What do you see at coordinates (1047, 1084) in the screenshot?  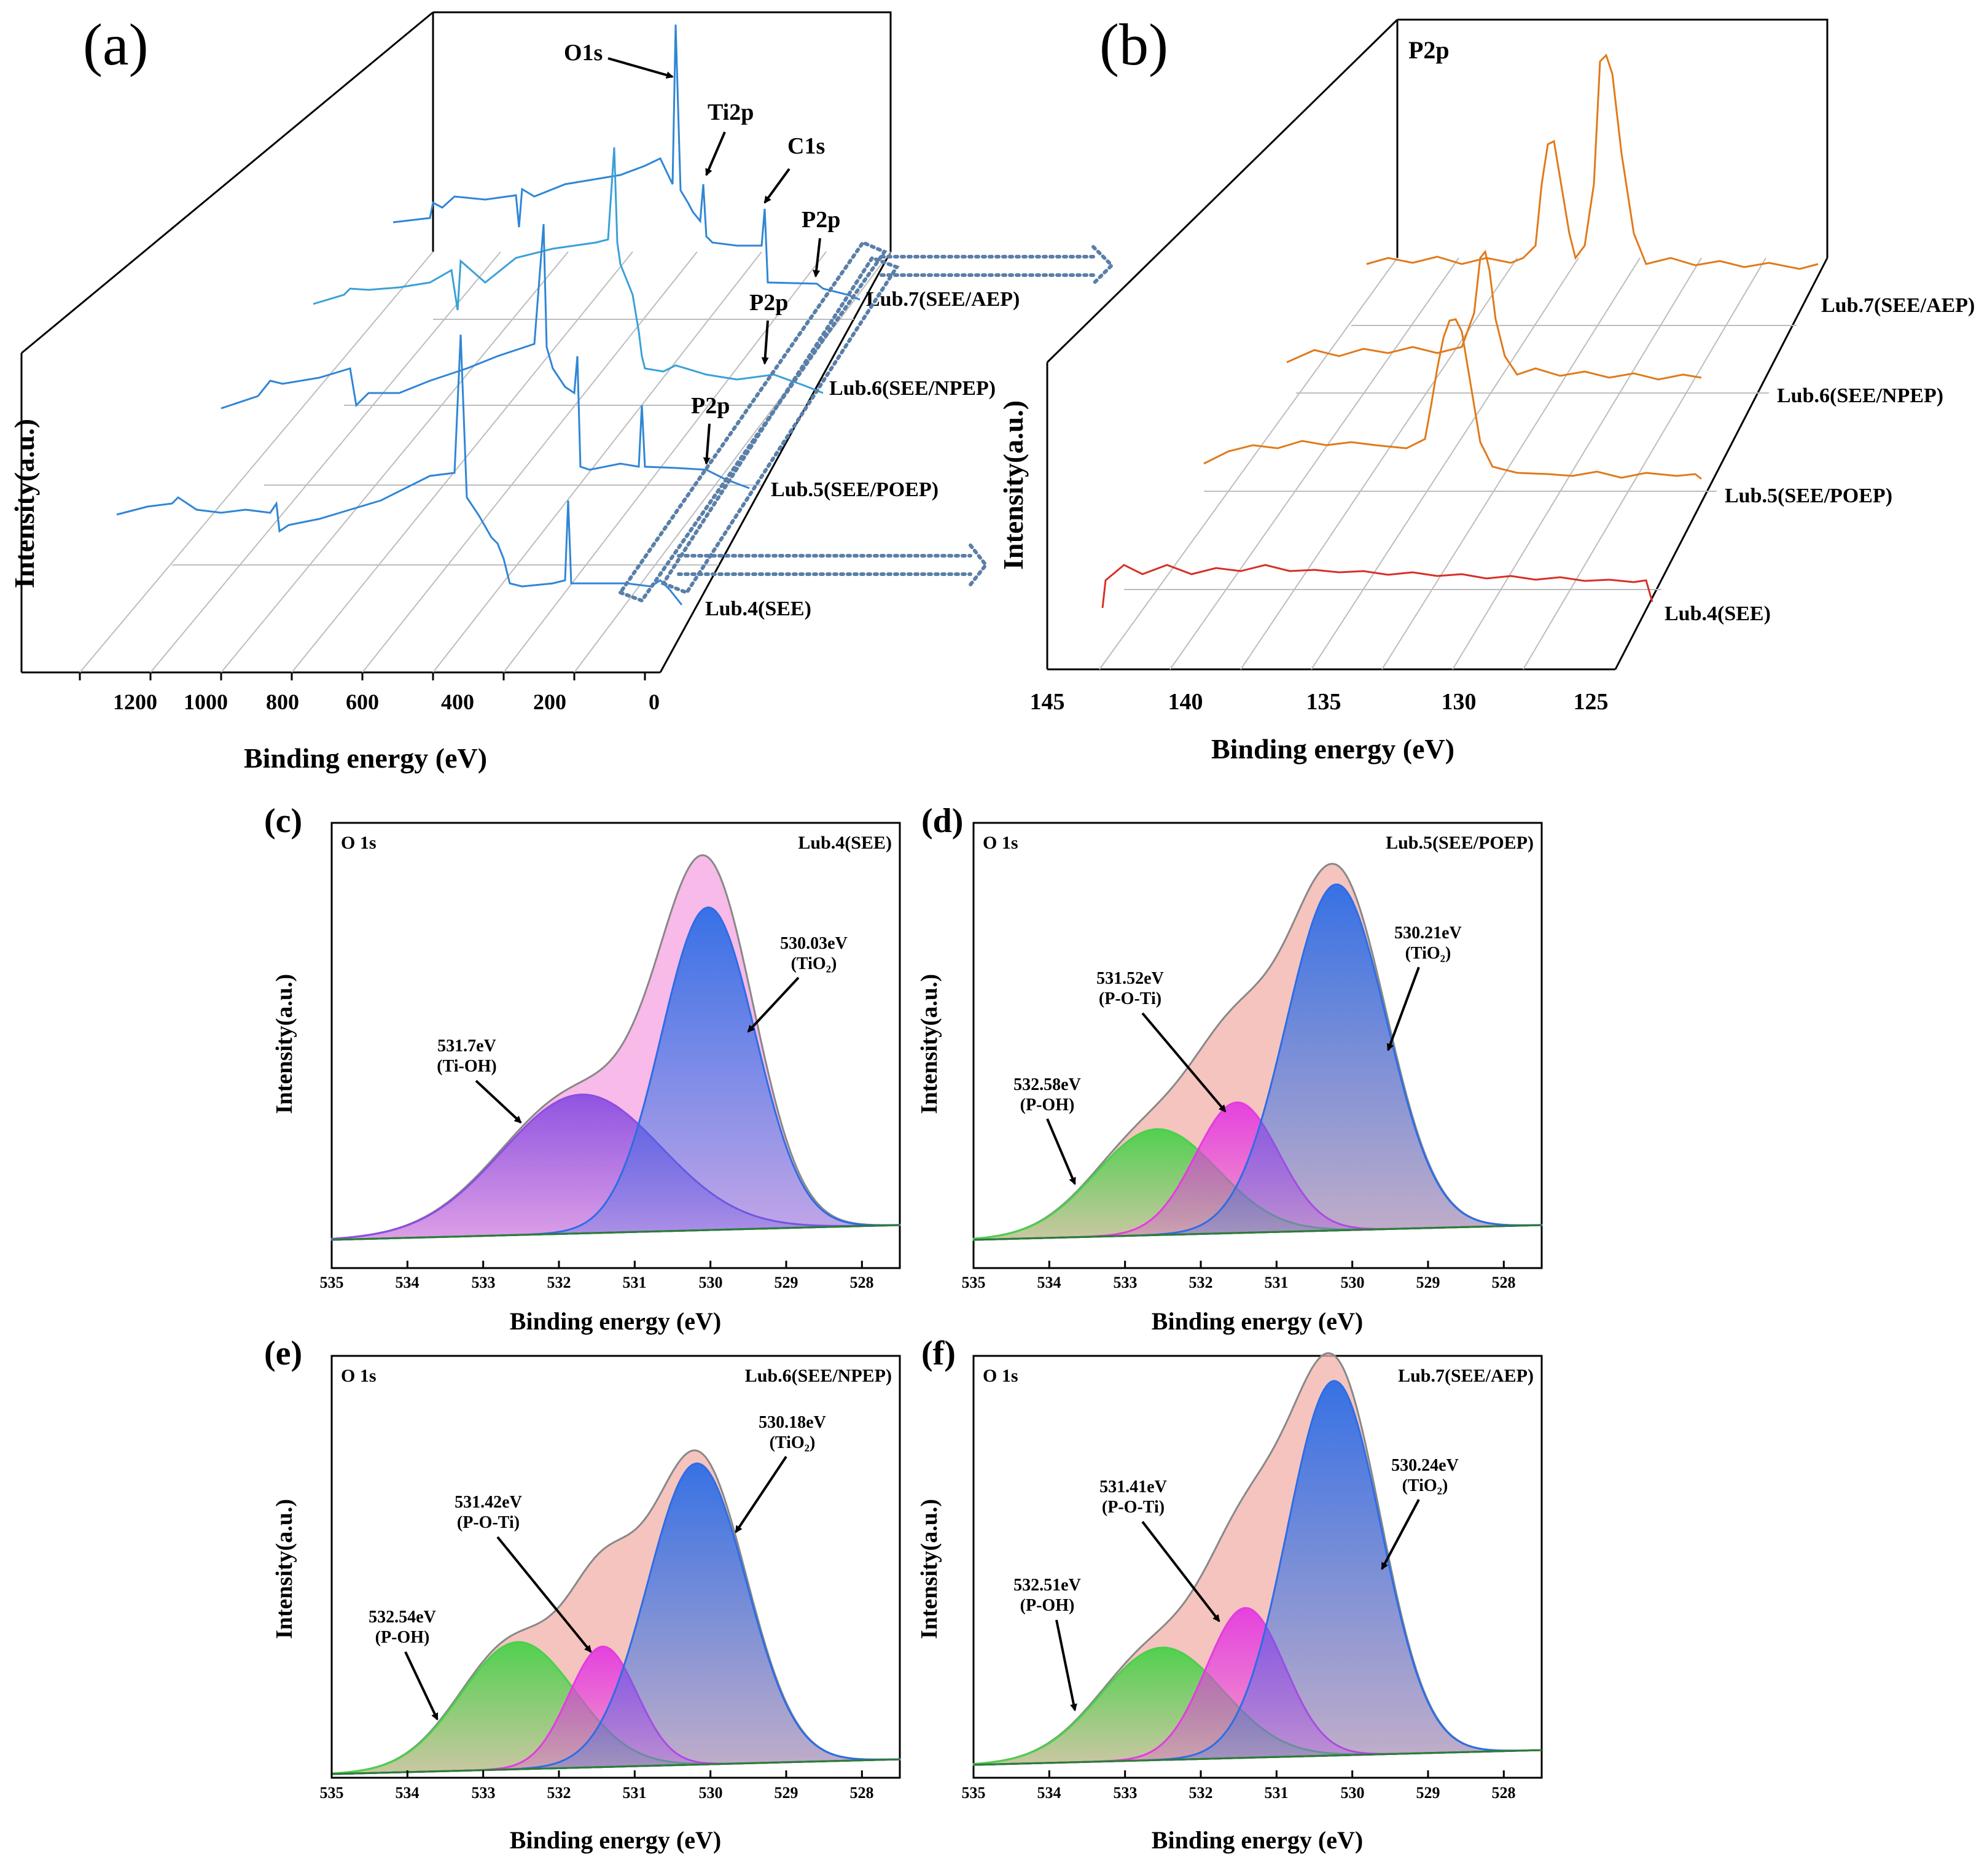 I see `d-peak1-energy: 532.58eV` at bounding box center [1047, 1084].